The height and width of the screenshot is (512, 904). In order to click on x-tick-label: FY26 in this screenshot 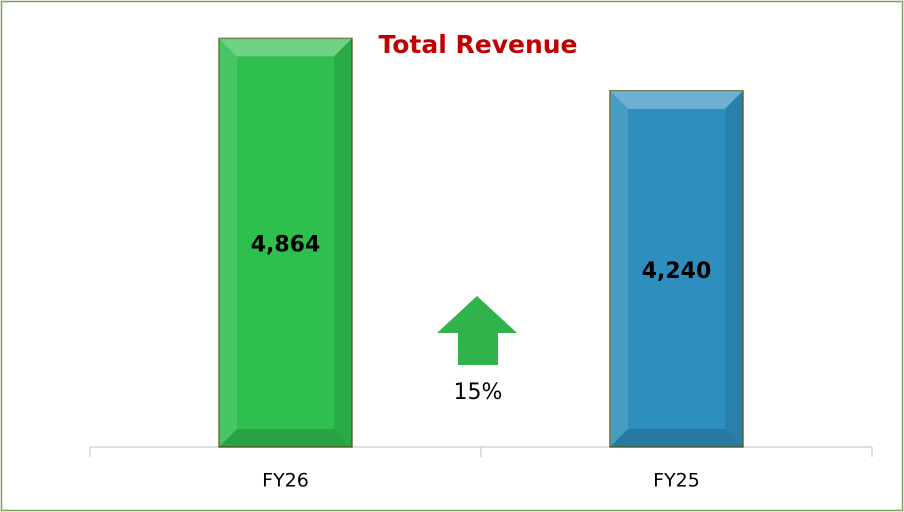, I will do `click(285, 481)`.